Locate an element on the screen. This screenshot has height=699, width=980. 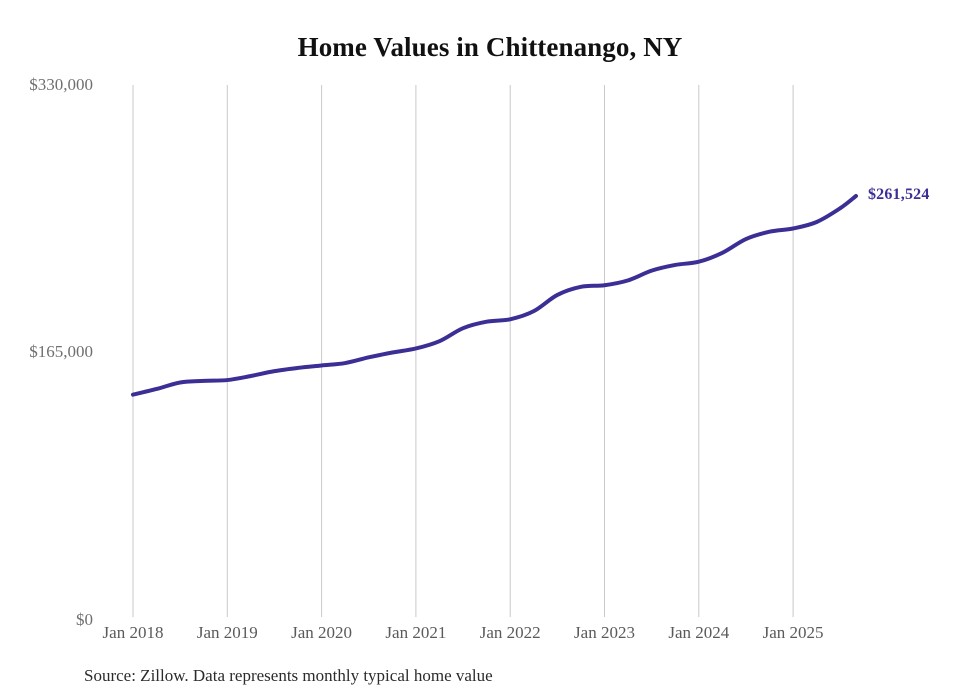
x-axis-tick-label: Jan 2024 is located at coordinates (699, 632).